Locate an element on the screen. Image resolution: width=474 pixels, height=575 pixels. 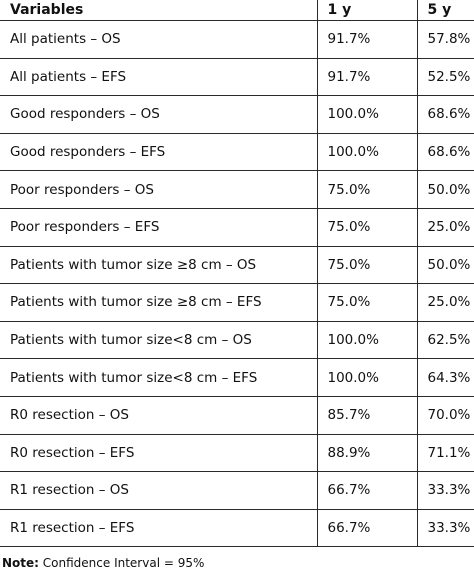
table-row: Poor responders – EFS 75.0% 25.0% is located at coordinates (237, 227).